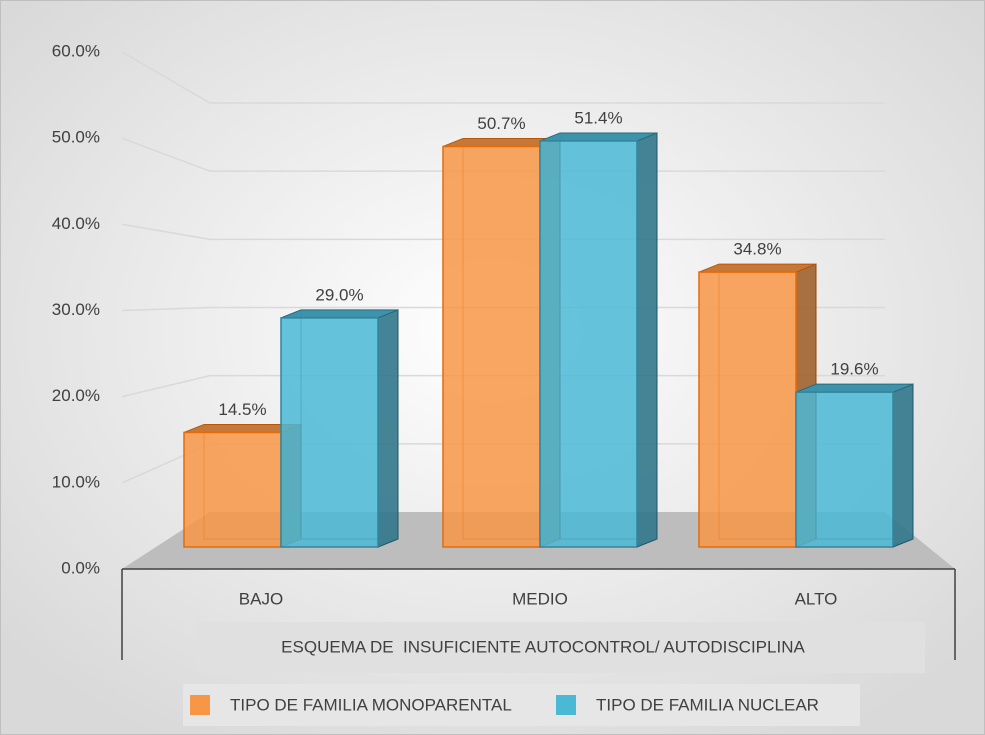  I want to click on y-tick-label: 10.0%, so click(76, 481).